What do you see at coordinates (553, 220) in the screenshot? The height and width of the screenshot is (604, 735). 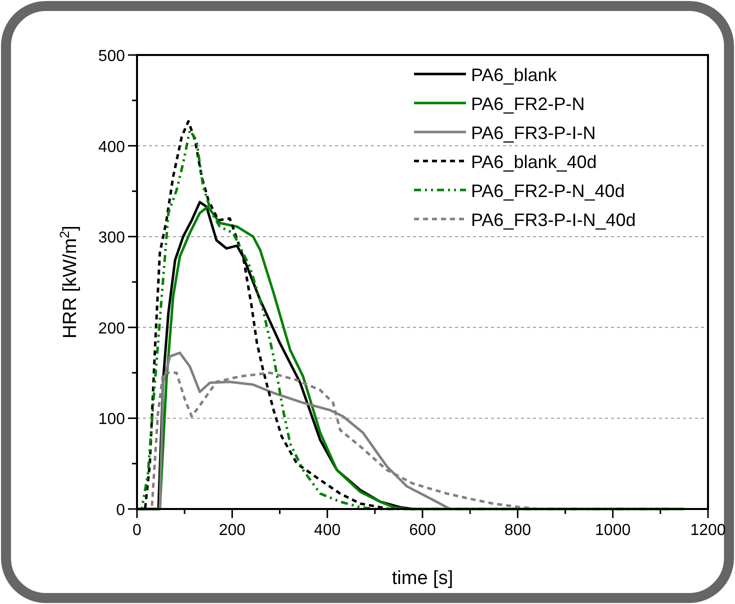 I see `legend-label: PA6_FR3-P-I-N_40d` at bounding box center [553, 220].